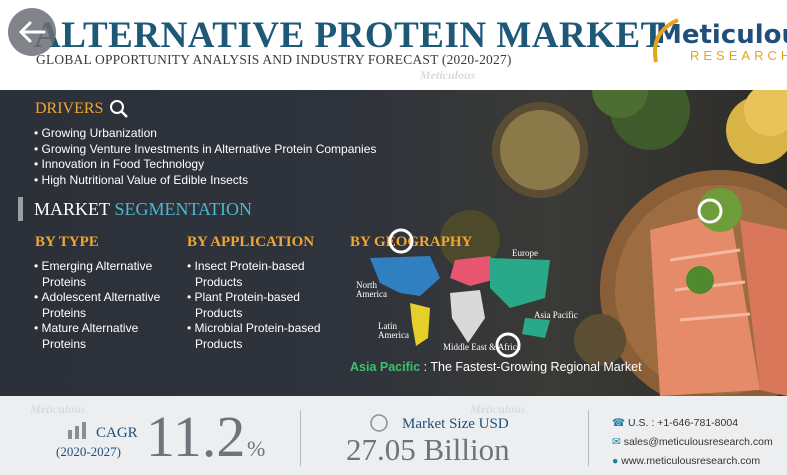 The image size is (787, 475). I want to click on region-label: Middle East & Africa, so click(482, 347).